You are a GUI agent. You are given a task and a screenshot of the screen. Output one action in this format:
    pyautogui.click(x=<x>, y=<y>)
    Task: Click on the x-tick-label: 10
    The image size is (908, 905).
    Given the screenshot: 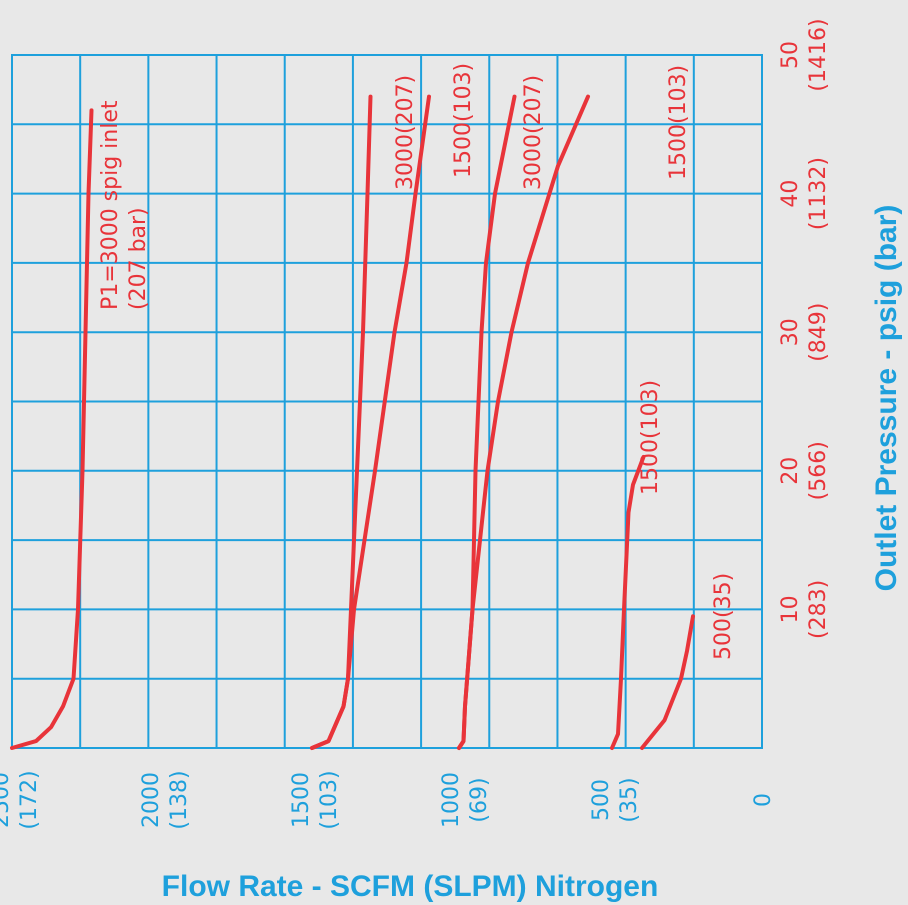 What is the action you would take?
    pyautogui.click(x=790, y=609)
    